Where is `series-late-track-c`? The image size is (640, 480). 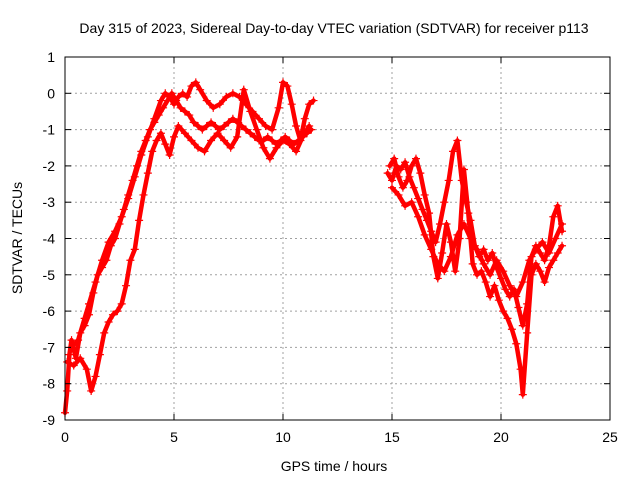 series-late-track-c is located at coordinates (477, 242).